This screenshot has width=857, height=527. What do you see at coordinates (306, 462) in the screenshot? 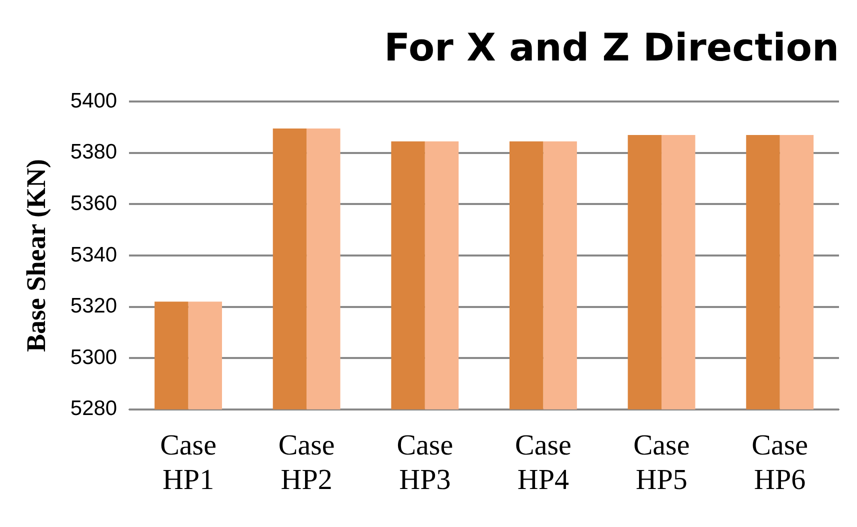
I see `x-tick-label: Case HP2` at bounding box center [306, 462].